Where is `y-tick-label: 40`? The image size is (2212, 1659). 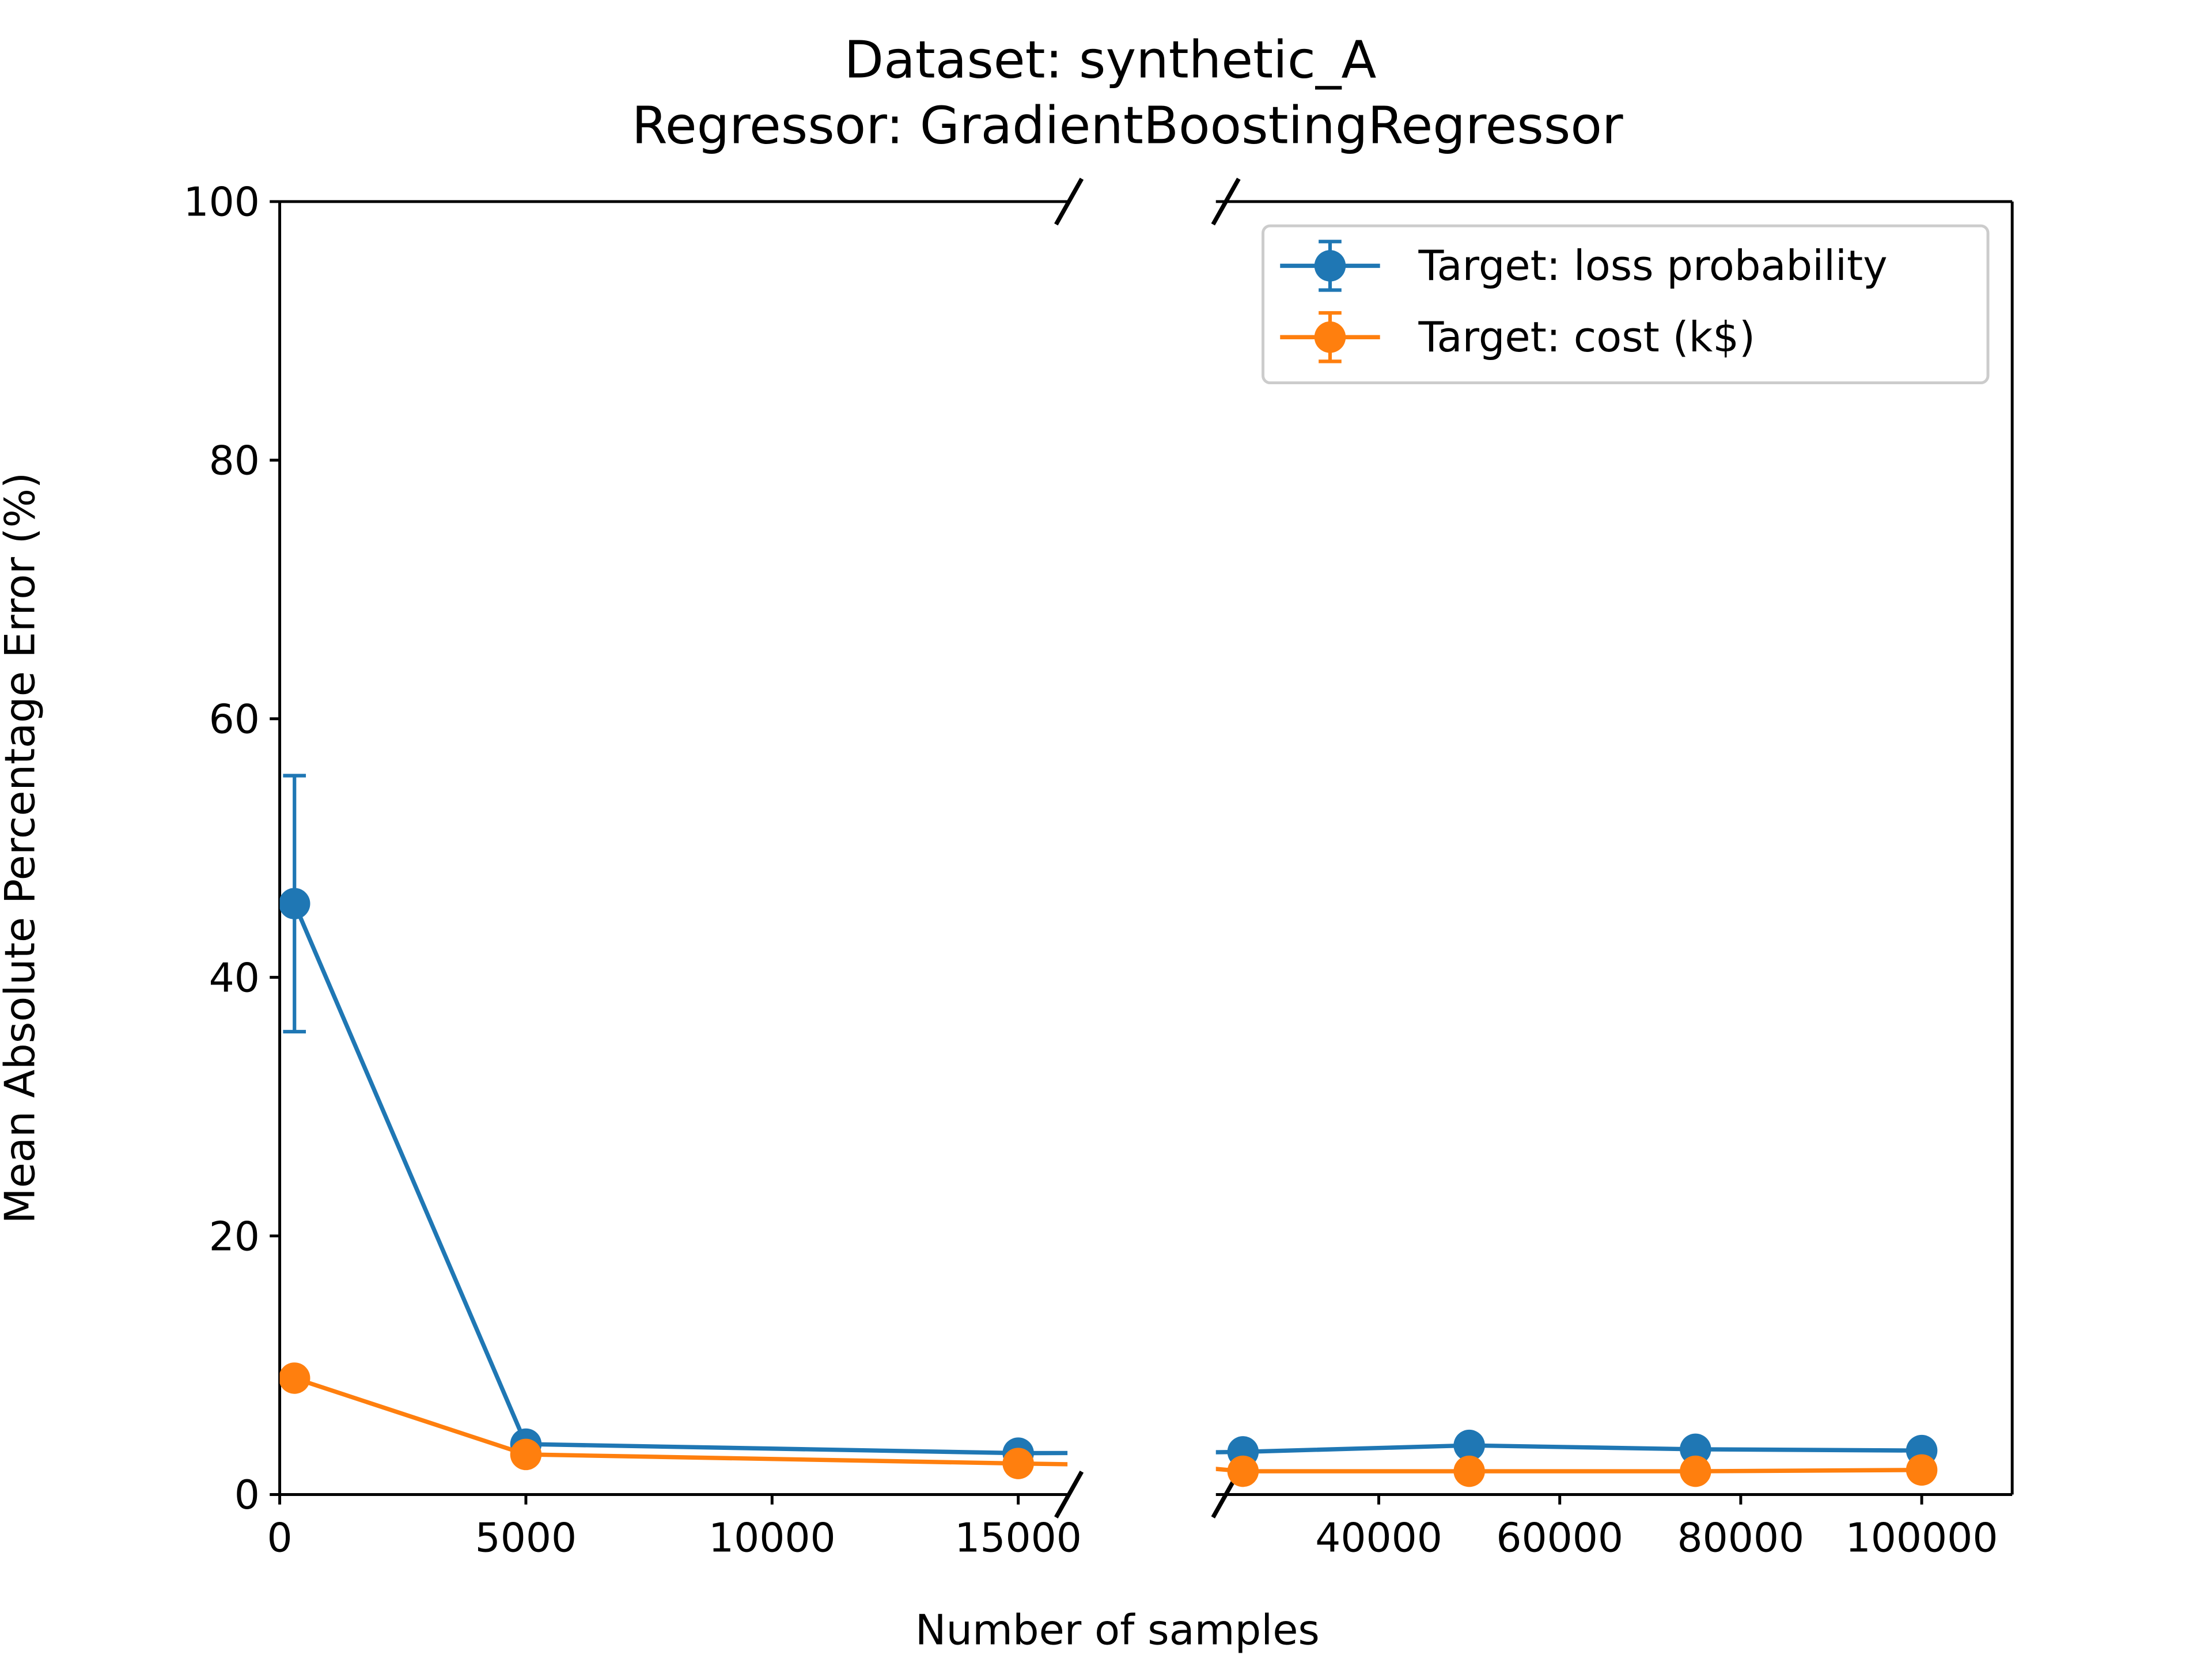 y-tick-label: 40 is located at coordinates (234, 978).